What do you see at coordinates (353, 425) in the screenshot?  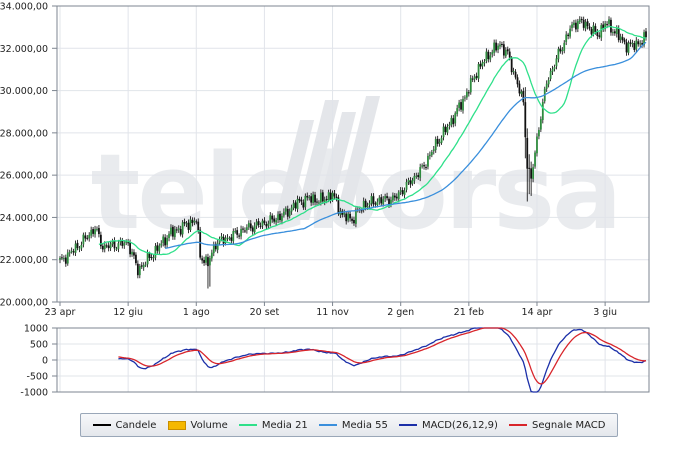 I see `legend-item-media-55: Media 55` at bounding box center [353, 425].